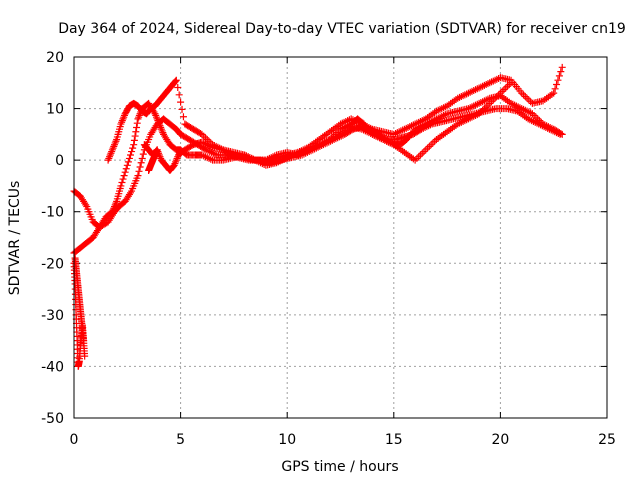  I want to click on y-tick-label: 0, so click(59, 161).